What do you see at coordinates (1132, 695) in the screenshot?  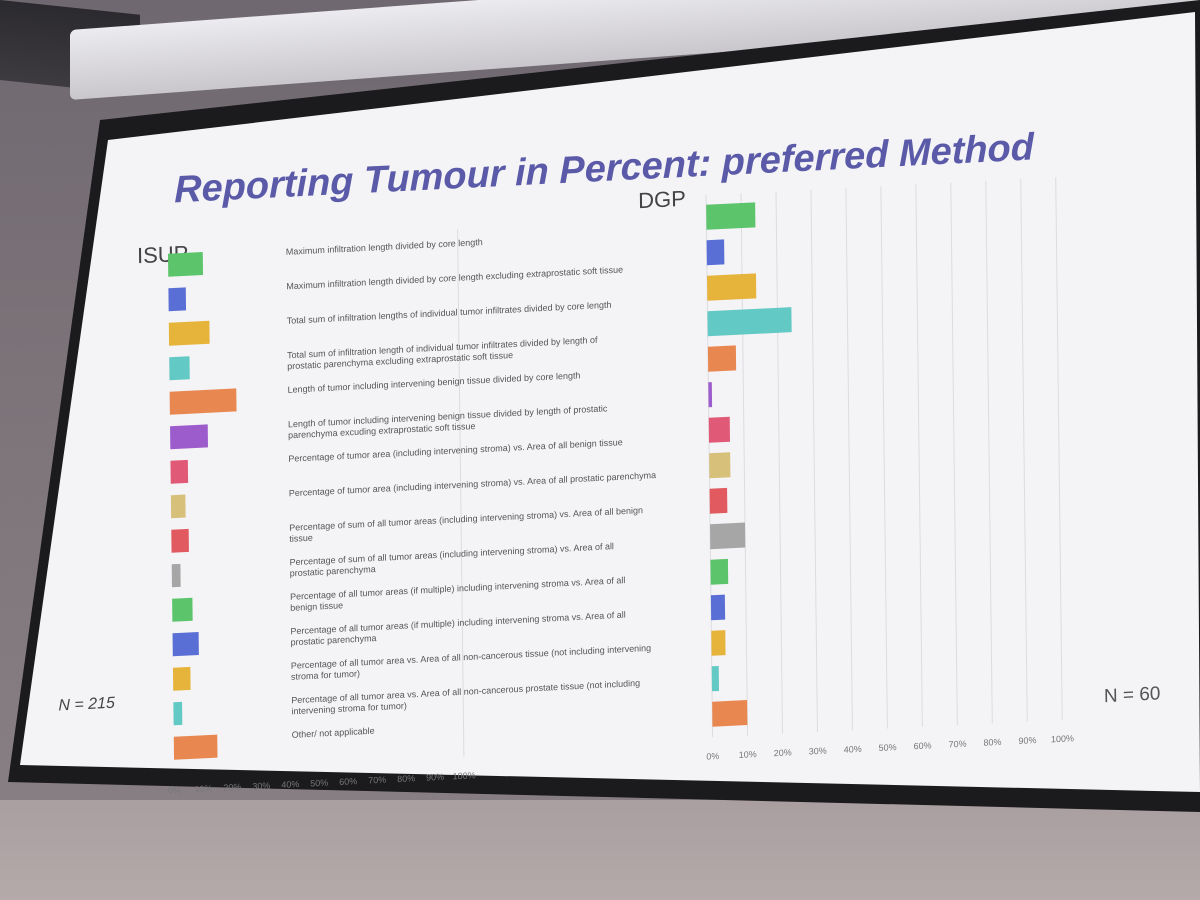 I see `dgp-sample-size: N = 60` at bounding box center [1132, 695].